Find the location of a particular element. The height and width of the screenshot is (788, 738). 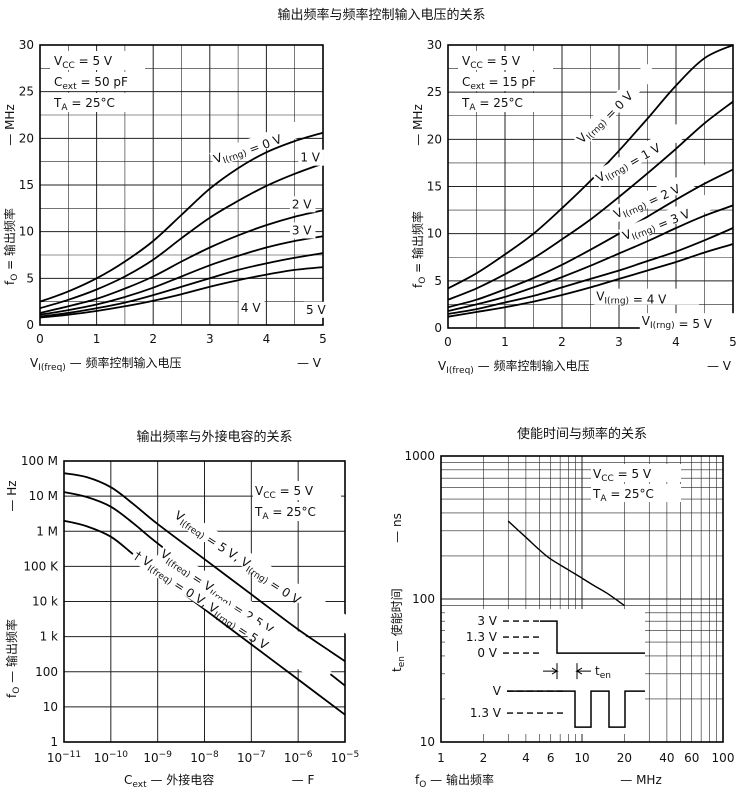

curve-label-5-part: = 5 V is located at coordinates (694, 324).